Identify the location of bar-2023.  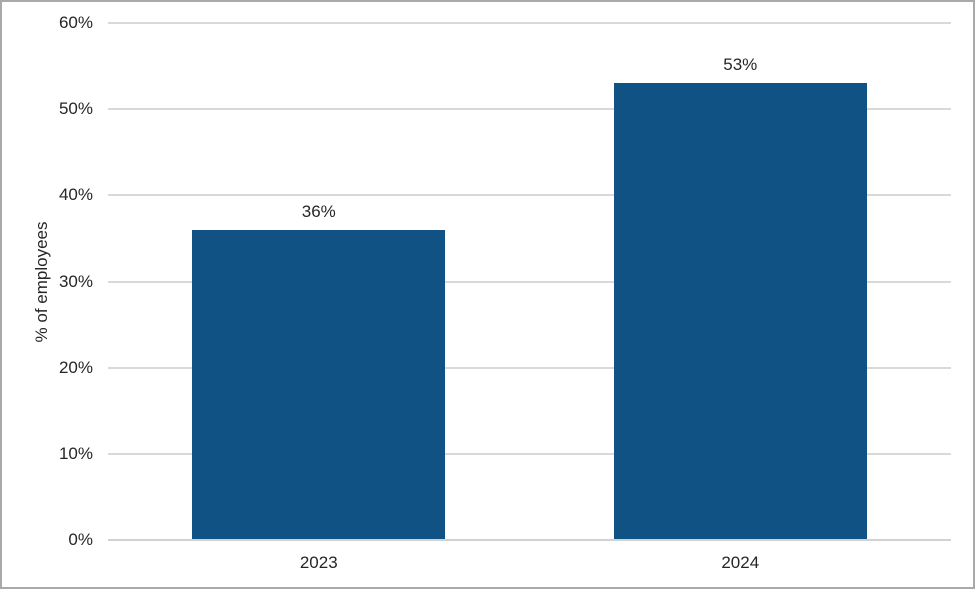
(319, 384).